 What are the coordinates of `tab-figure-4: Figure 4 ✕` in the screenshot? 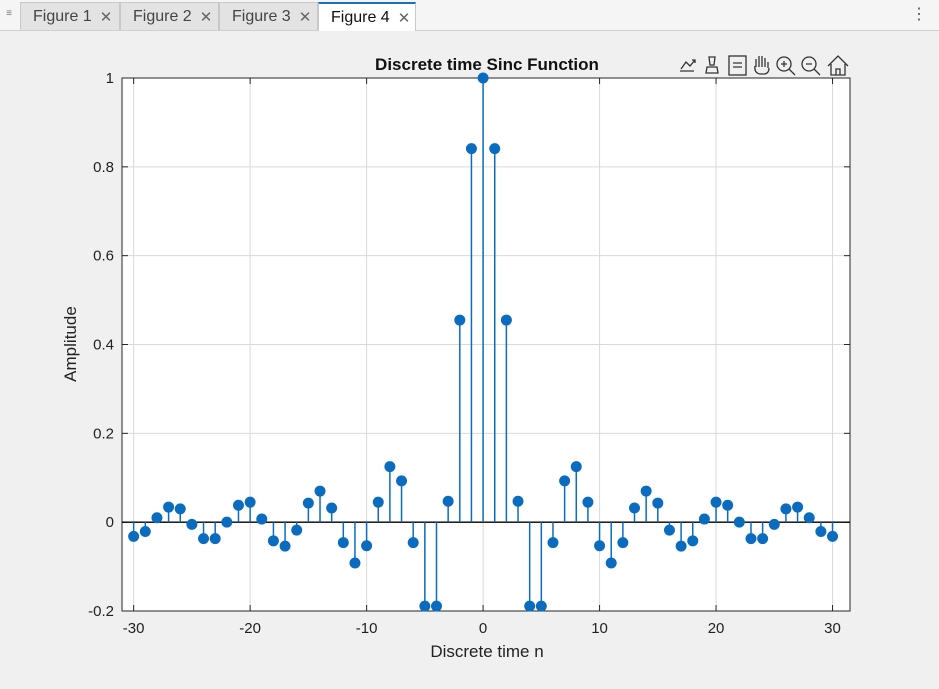 It's located at (367, 16).